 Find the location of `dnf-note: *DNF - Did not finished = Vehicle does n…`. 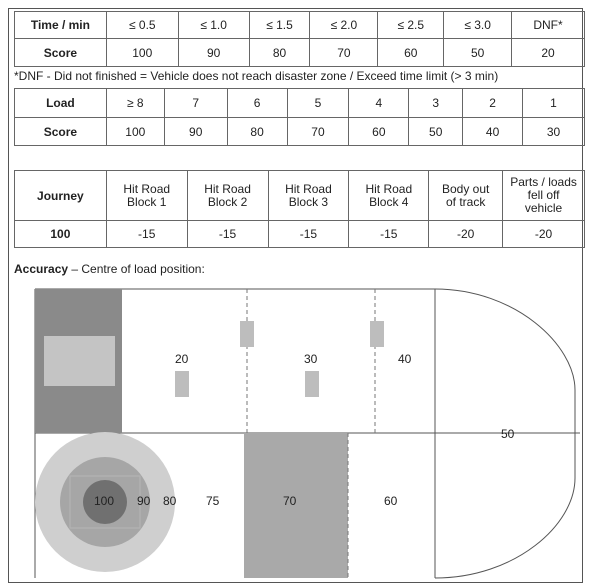

dnf-note: *DNF - Did not finished = Vehicle does n… is located at coordinates (256, 76).